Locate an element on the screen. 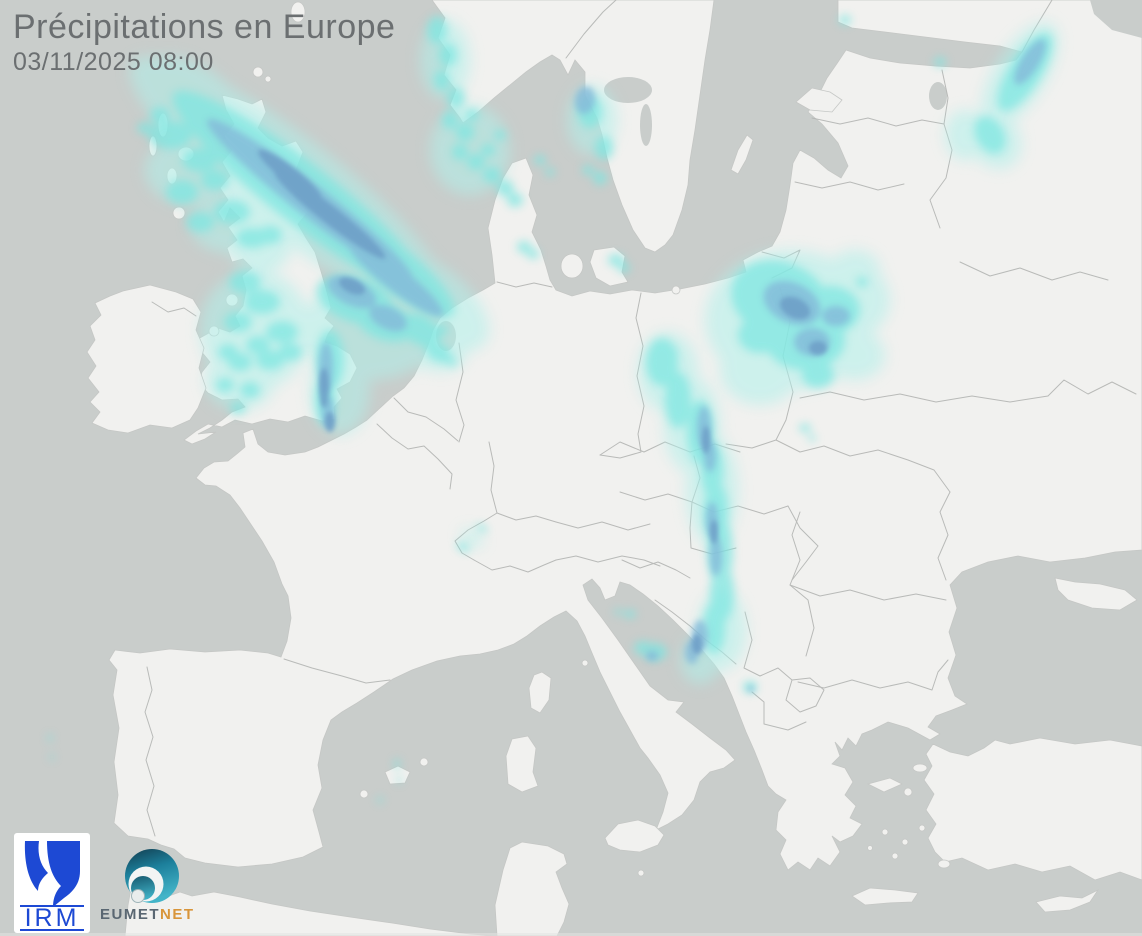 This screenshot has height=936, width=1142. lake-ladoga is located at coordinates (1116, 19).